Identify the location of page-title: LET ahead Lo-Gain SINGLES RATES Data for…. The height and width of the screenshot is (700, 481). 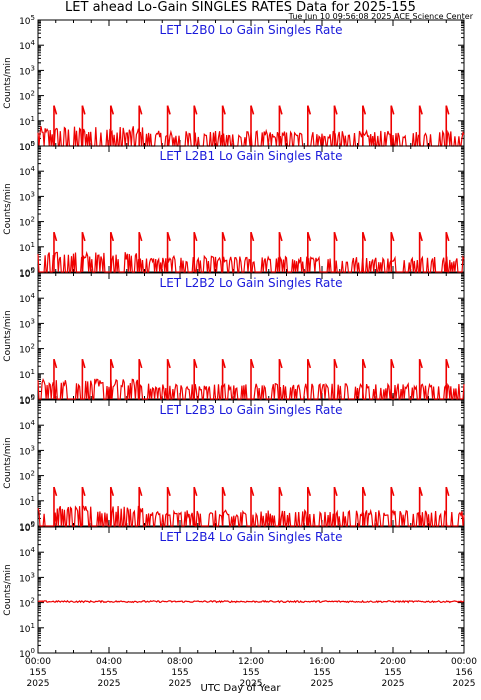
(240, 7).